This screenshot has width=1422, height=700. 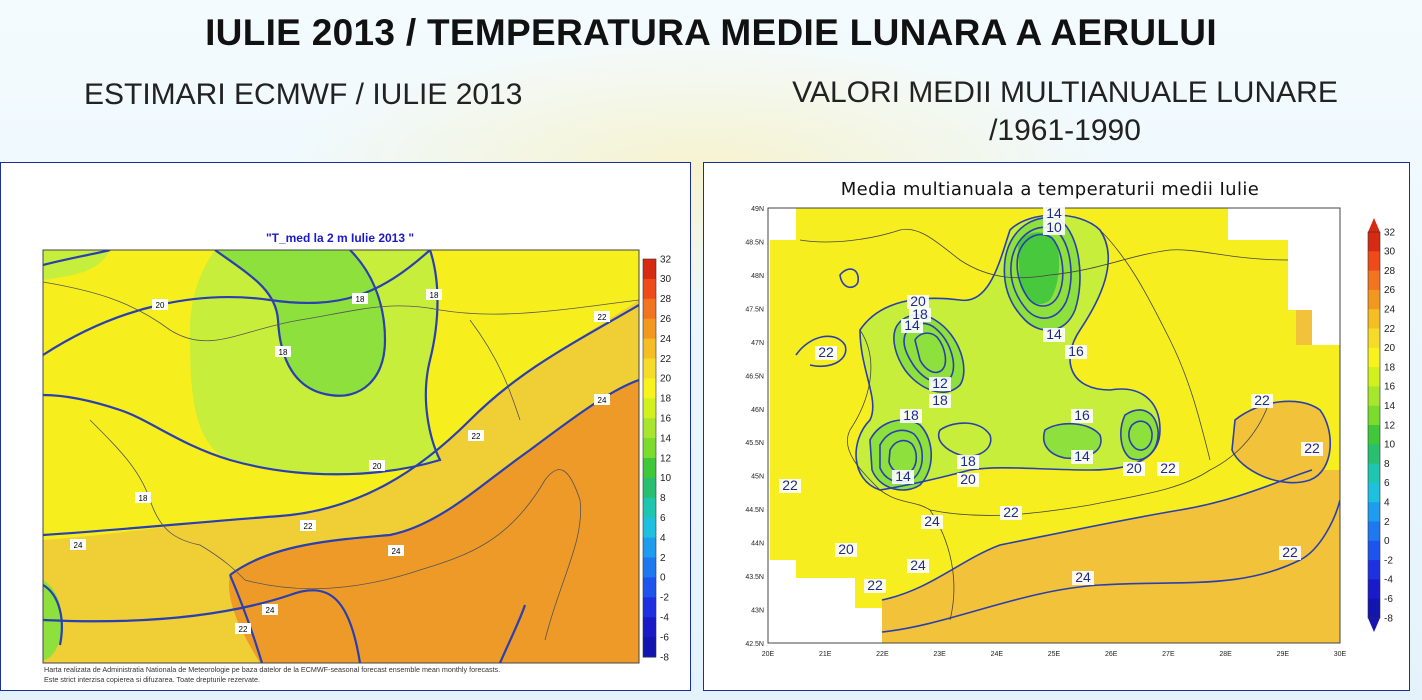 What do you see at coordinates (666, 458) in the screenshot?
I see `colorbar-tick-label: 12` at bounding box center [666, 458].